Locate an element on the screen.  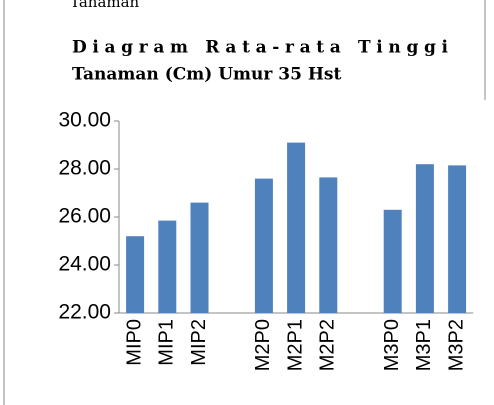
x-tick-label: MIP0 is located at coordinates (134, 342).